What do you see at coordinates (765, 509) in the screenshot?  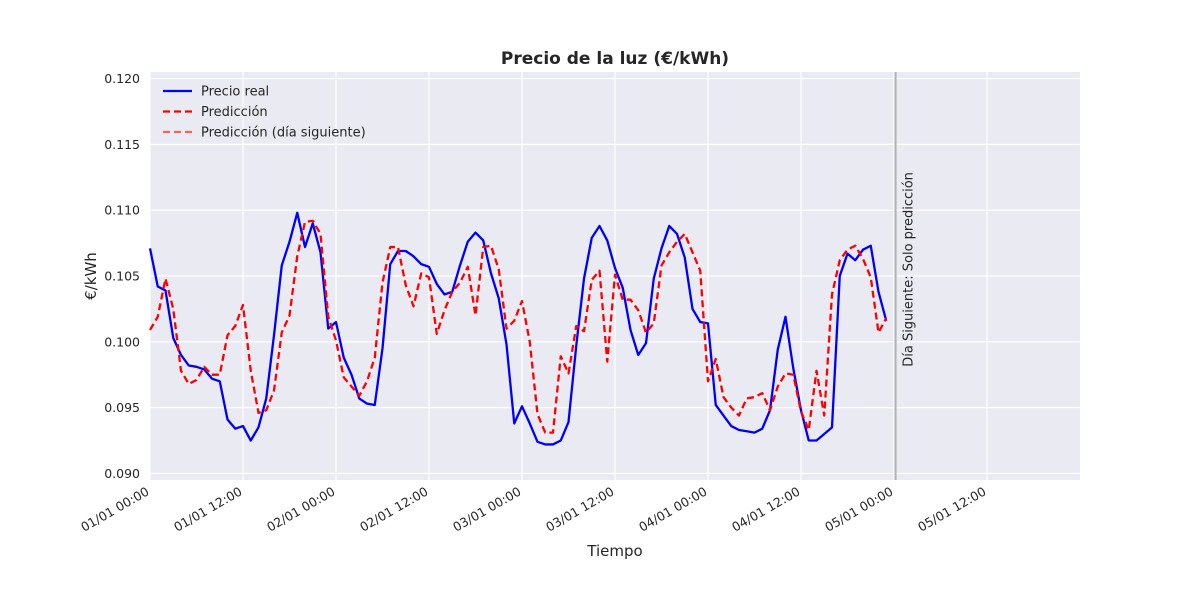 I see `x-tick-label-7: 04/01 12:00` at bounding box center [765, 509].